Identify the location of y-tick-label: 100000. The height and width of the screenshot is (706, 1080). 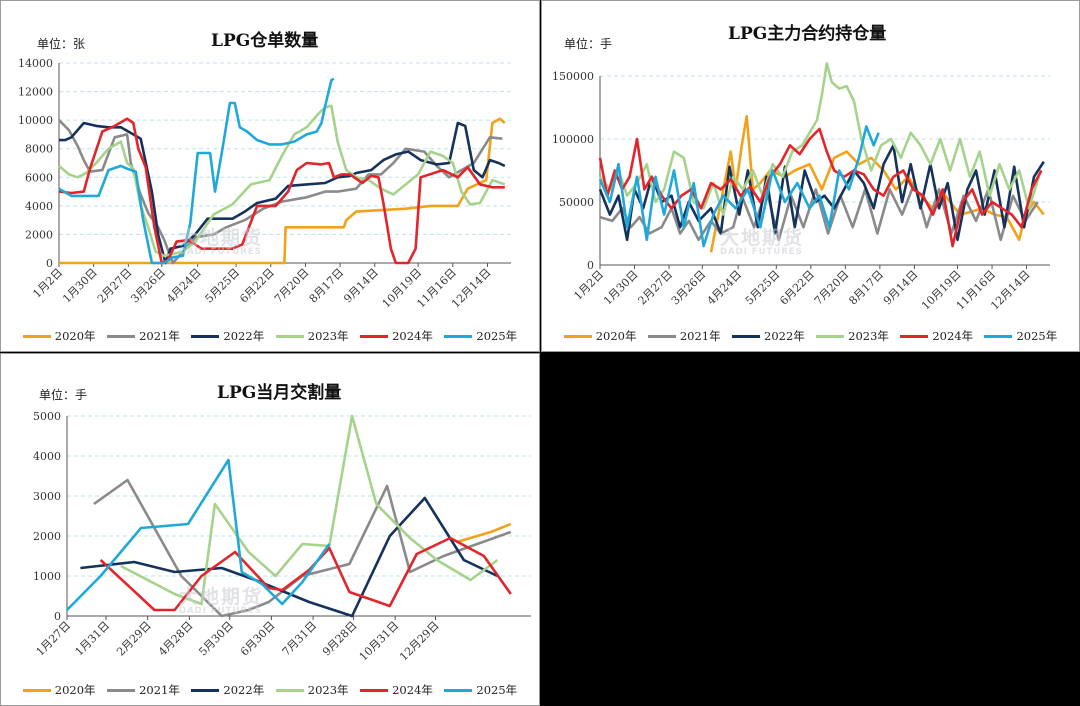
(573, 139).